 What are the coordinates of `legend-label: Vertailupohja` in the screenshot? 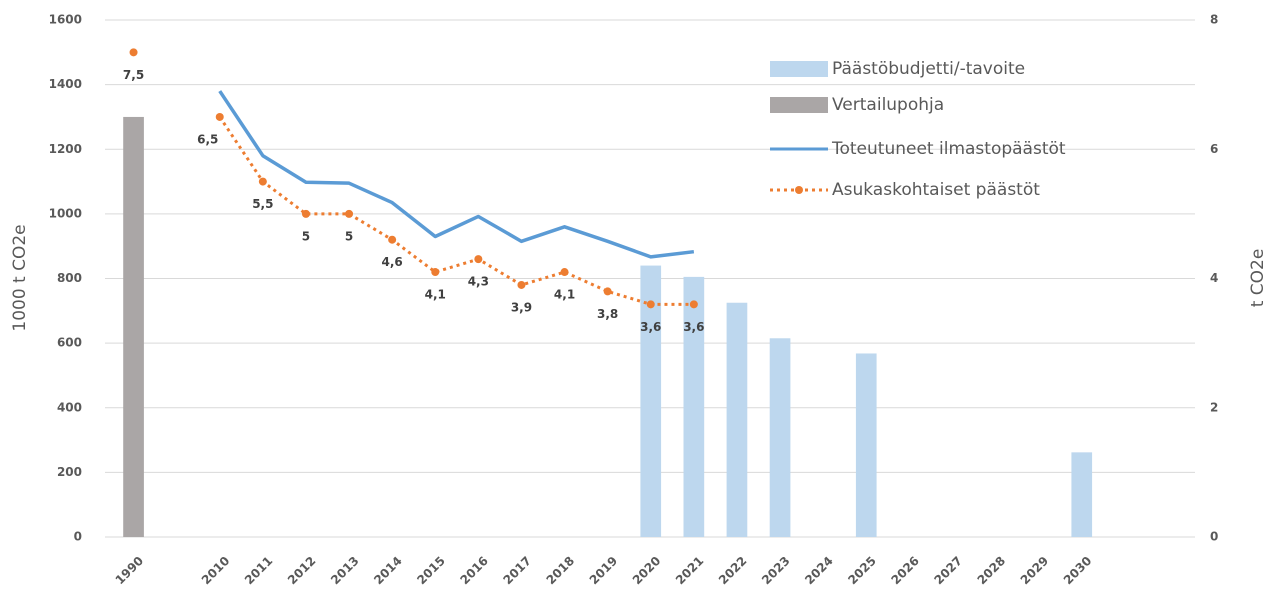 It's located at (888, 105).